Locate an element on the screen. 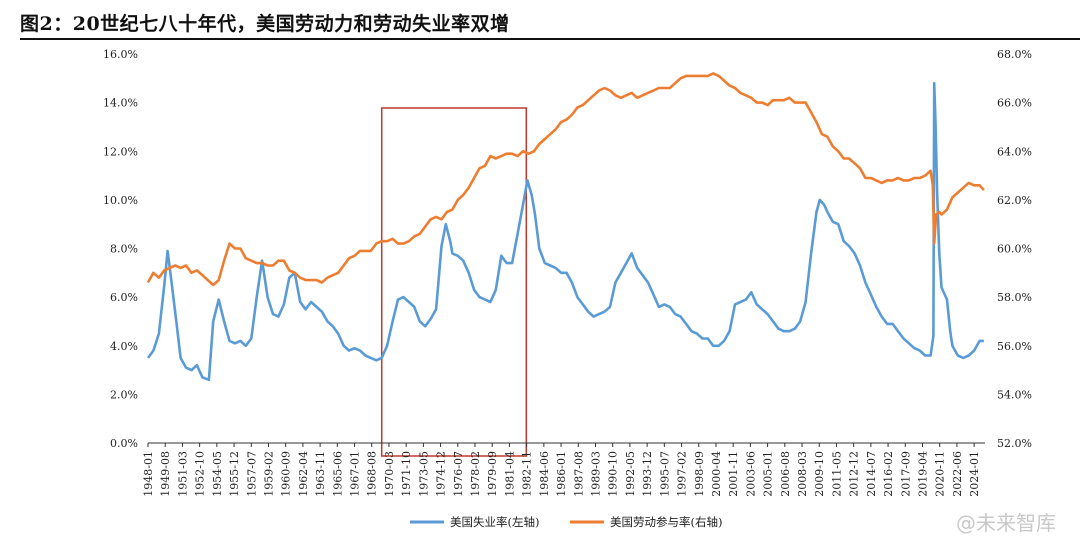 The height and width of the screenshot is (550, 1080). y-left-tick-label: 12.0% is located at coordinates (120, 151).